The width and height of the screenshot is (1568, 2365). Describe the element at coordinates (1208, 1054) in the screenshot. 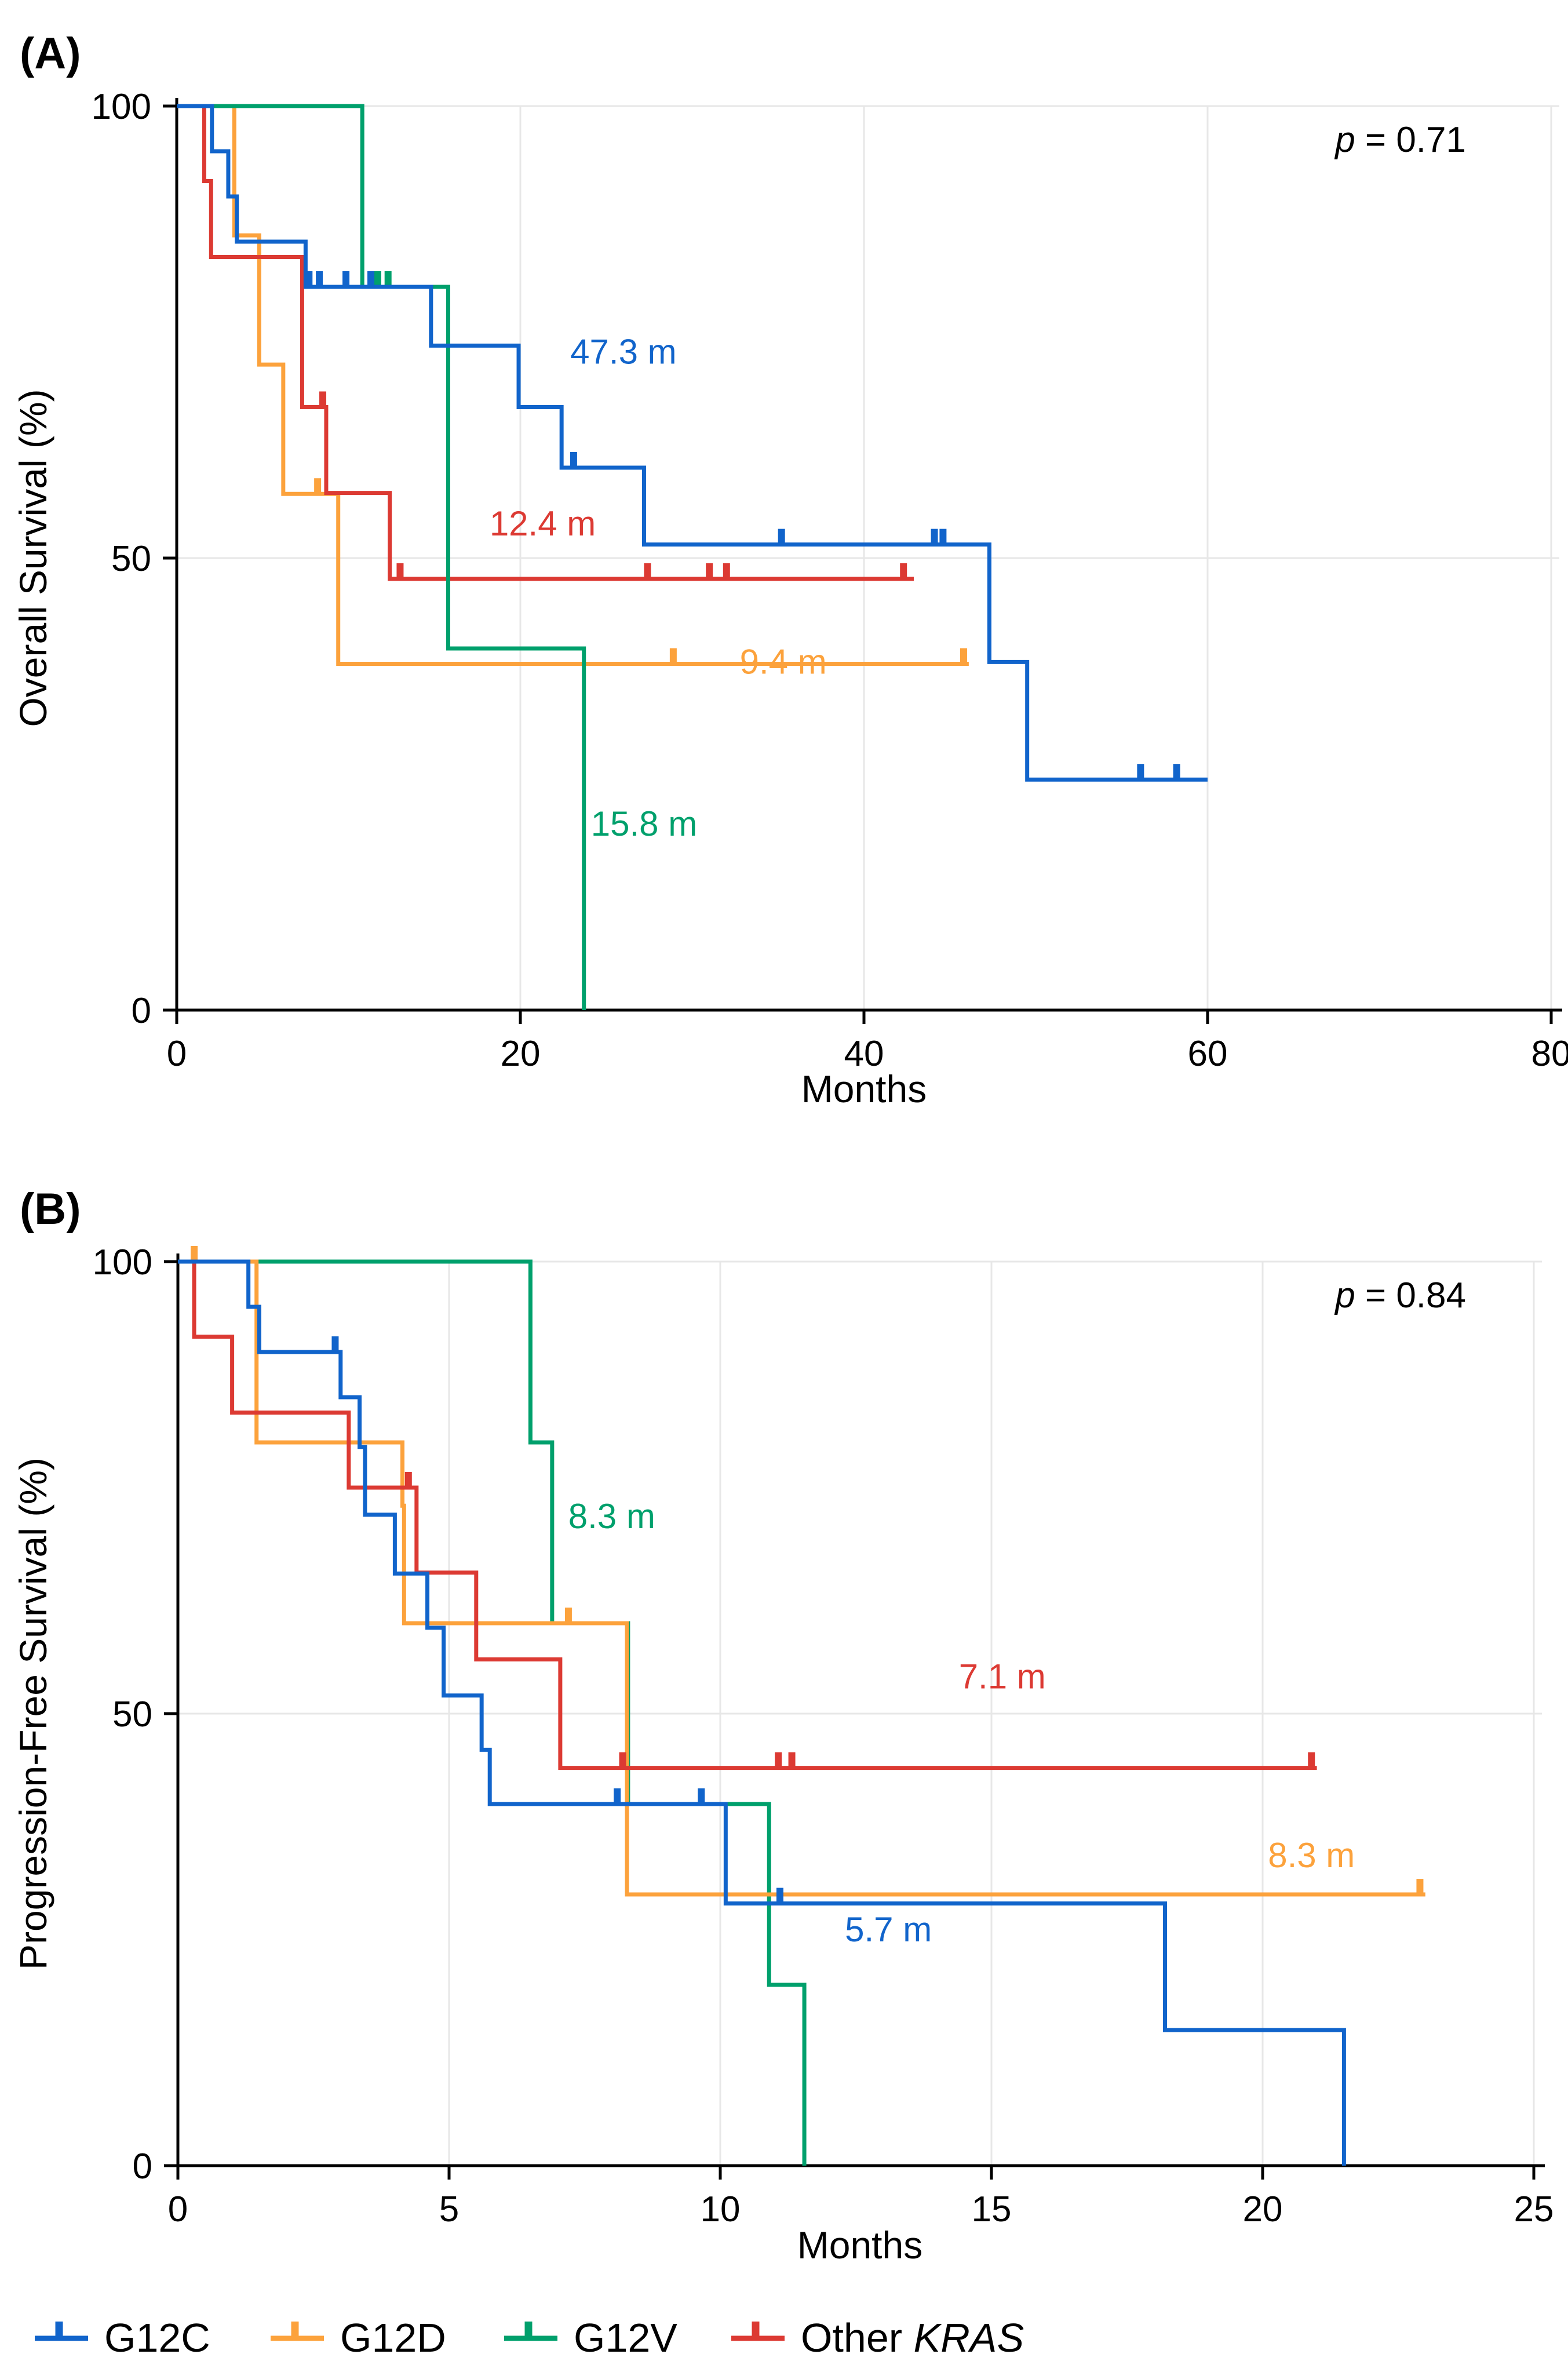

I see `x-tick-label: 60` at that location.